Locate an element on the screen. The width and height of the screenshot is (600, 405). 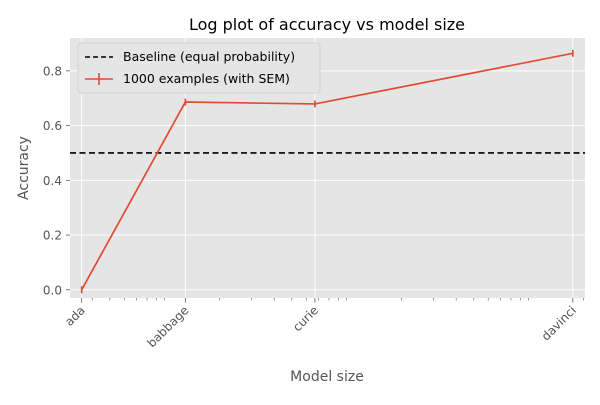
x-tick-label: davinci is located at coordinates (559, 323).